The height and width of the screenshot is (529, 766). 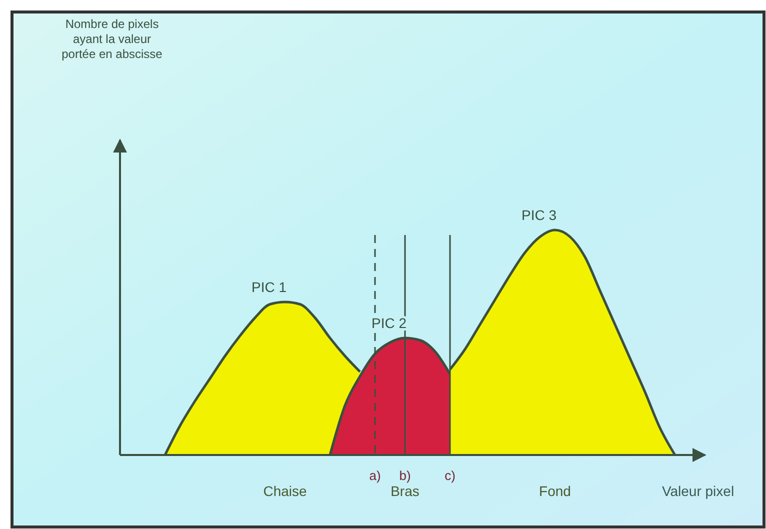 I want to click on text: Fond, so click(x=555, y=491).